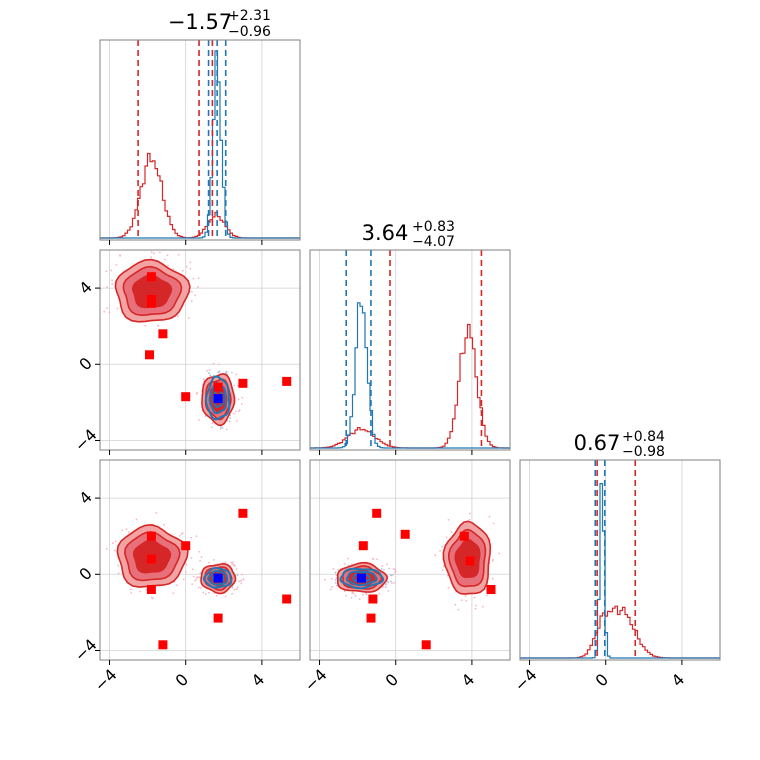 Image resolution: width=760 pixels, height=760 pixels. I want to click on panel-frame-diag-p1, so click(410, 350).